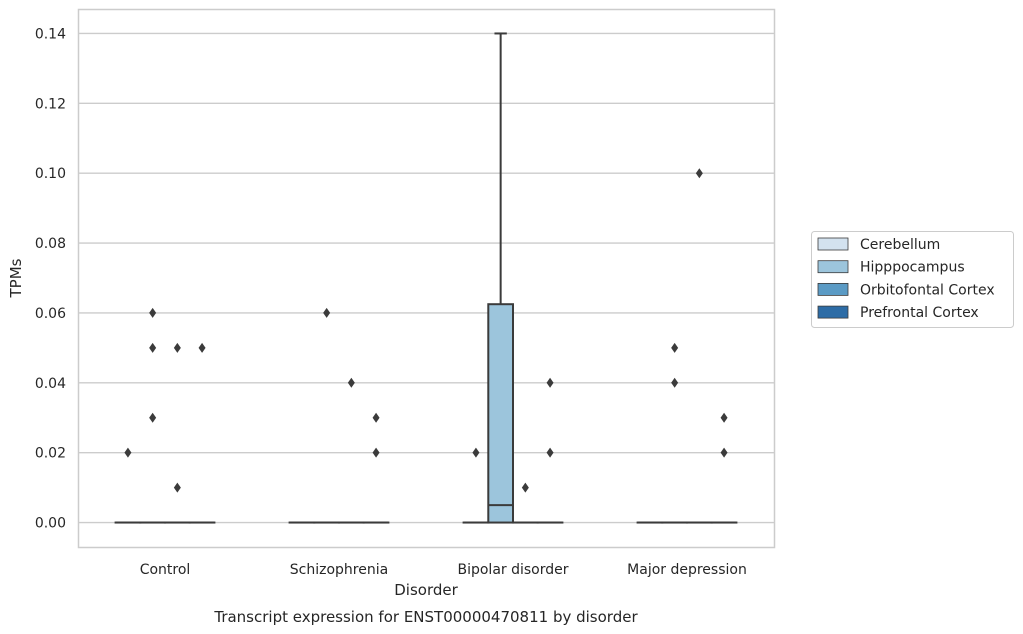 This screenshot has height=634, width=1023. Describe the element at coordinates (50, 524) in the screenshot. I see `y-tick-label: 0.00` at that location.